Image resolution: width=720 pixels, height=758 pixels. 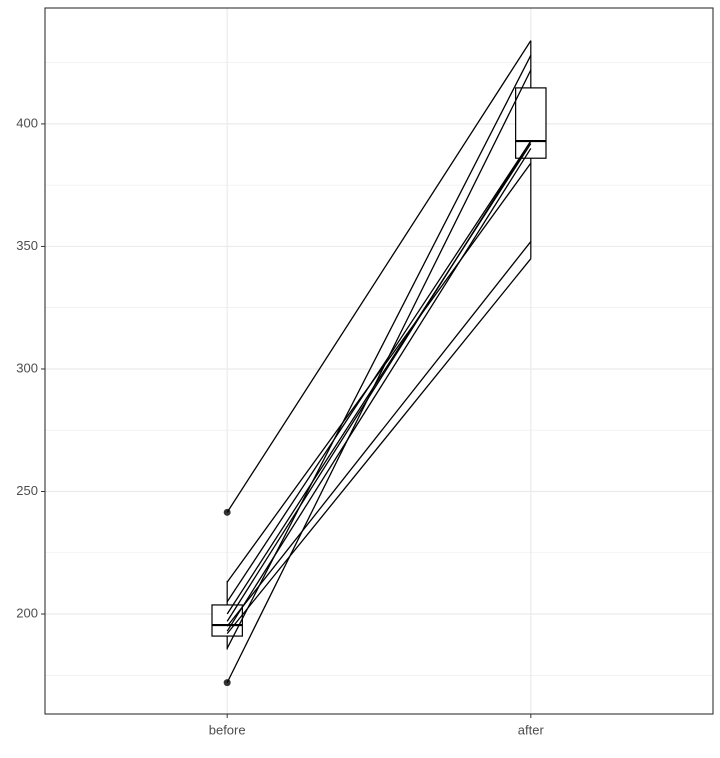 What do you see at coordinates (531, 123) in the screenshot?
I see `box` at bounding box center [531, 123].